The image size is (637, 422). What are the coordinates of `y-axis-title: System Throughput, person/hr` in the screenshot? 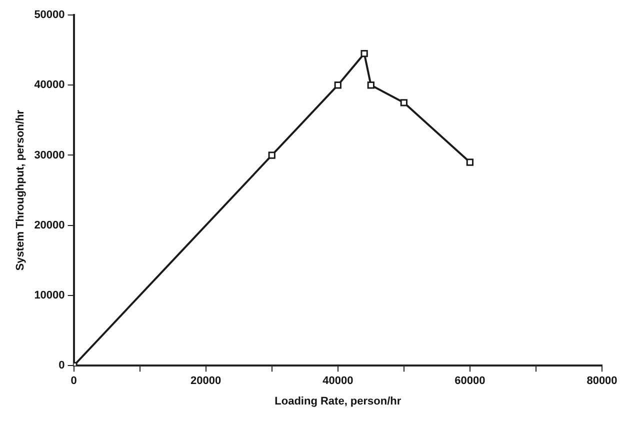 It's located at (20, 190).